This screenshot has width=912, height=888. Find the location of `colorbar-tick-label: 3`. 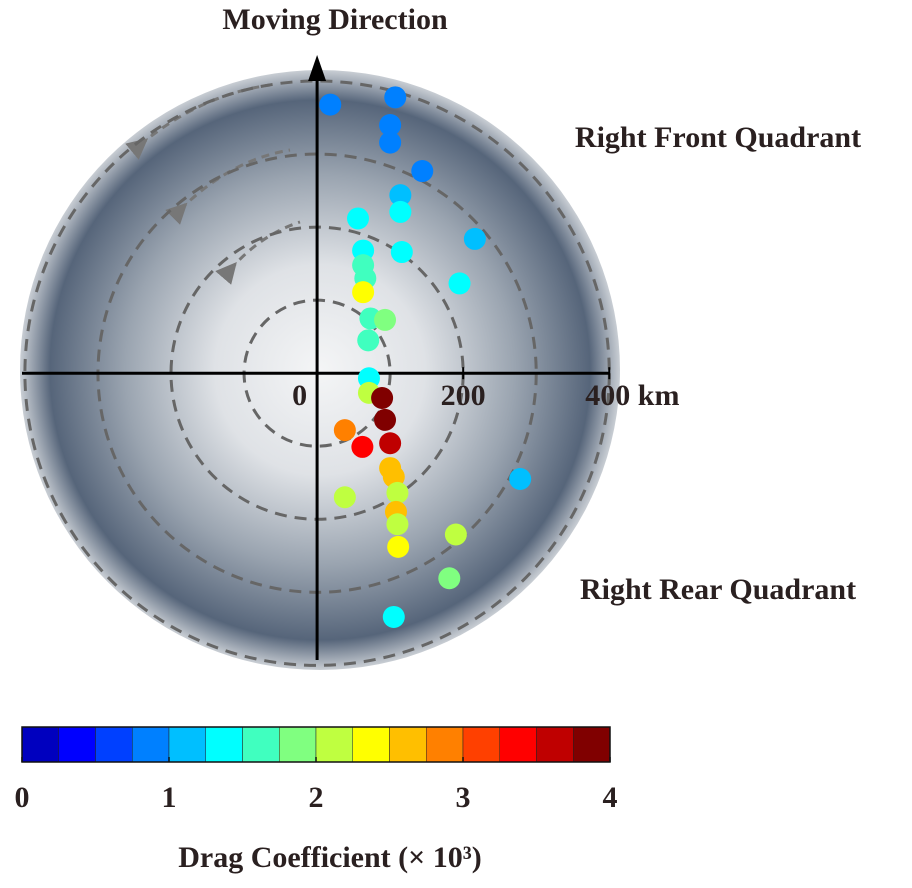

colorbar-tick-label: 3 is located at coordinates (463, 797).